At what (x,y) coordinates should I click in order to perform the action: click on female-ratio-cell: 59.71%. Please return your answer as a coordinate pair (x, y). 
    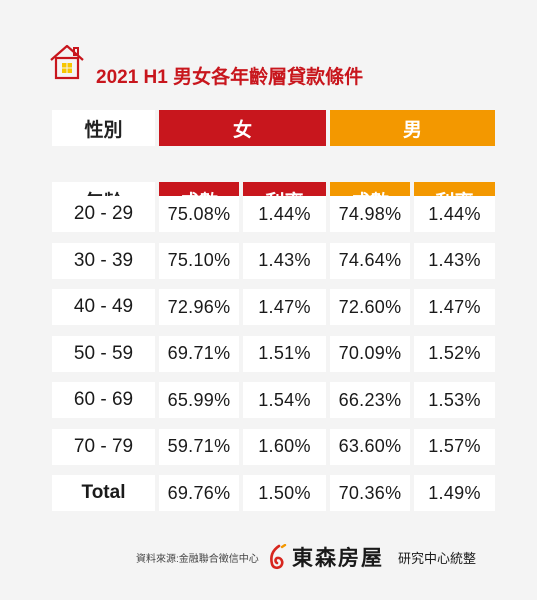
    Looking at the image, I should click on (199, 446).